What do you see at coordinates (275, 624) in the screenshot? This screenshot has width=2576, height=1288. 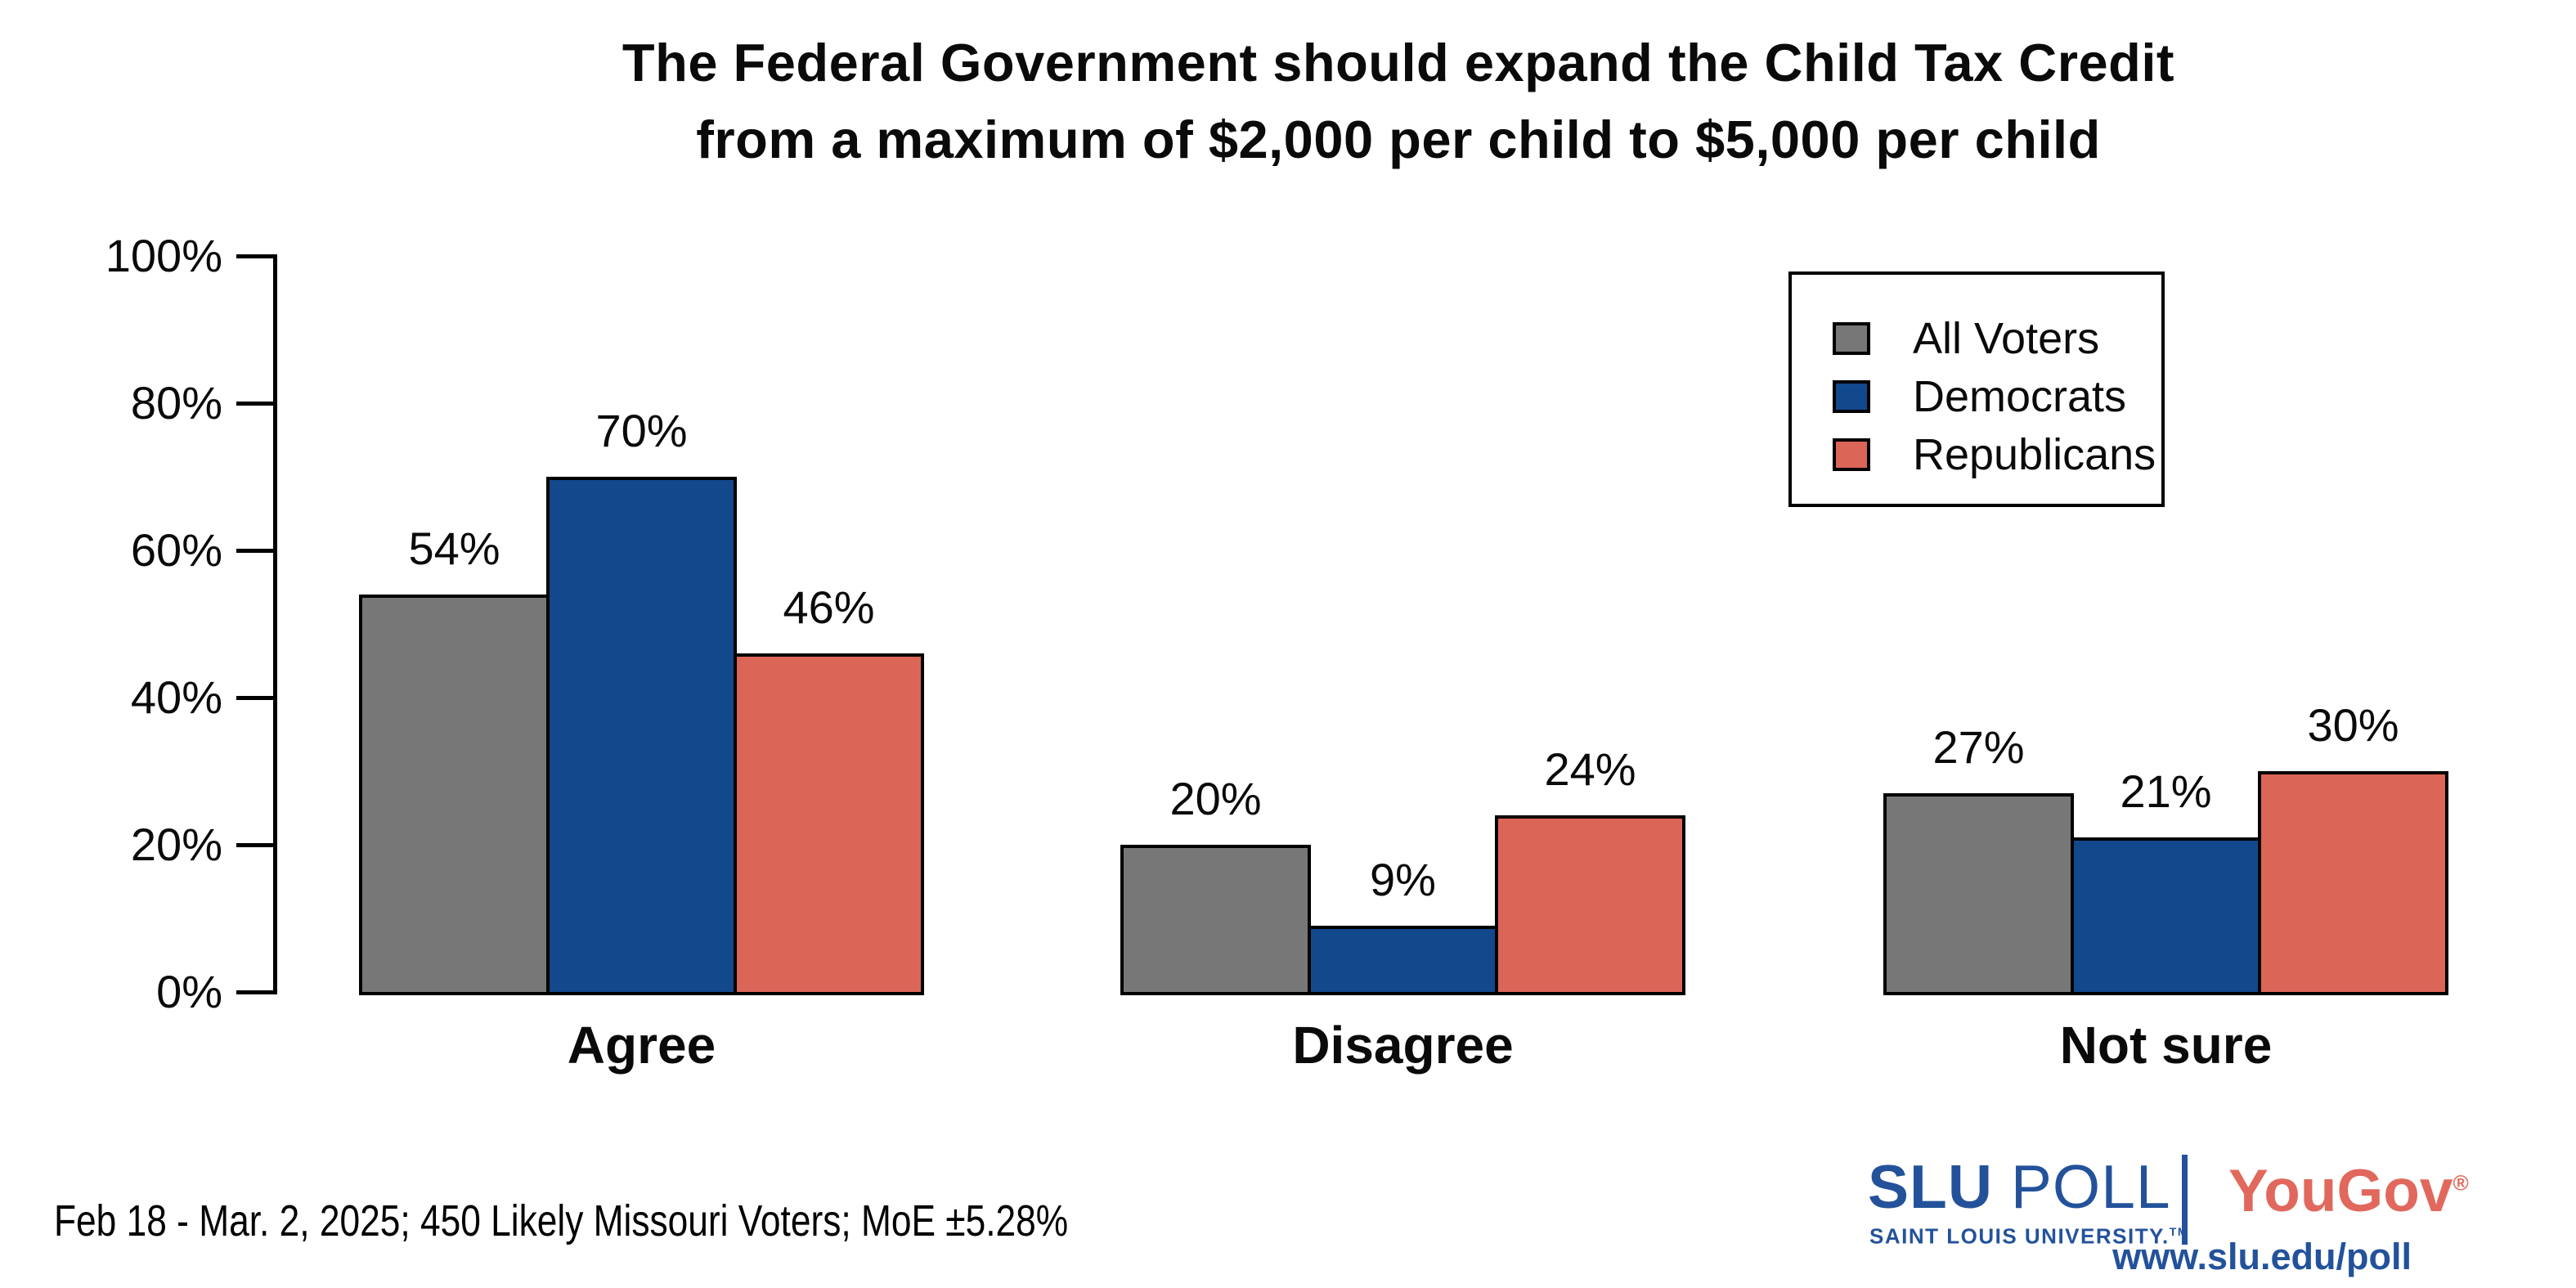 I see `y-axis-line` at bounding box center [275, 624].